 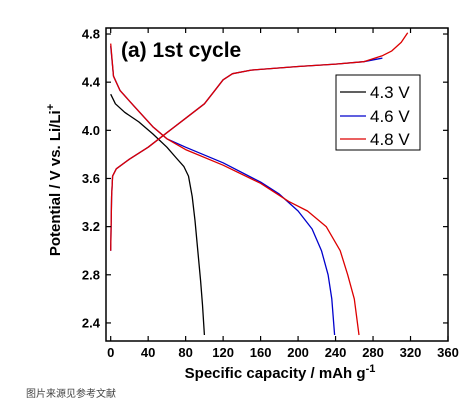 I want to click on y-axis-title: Potential / V vs. Li/Li+, so click(x=54, y=180).